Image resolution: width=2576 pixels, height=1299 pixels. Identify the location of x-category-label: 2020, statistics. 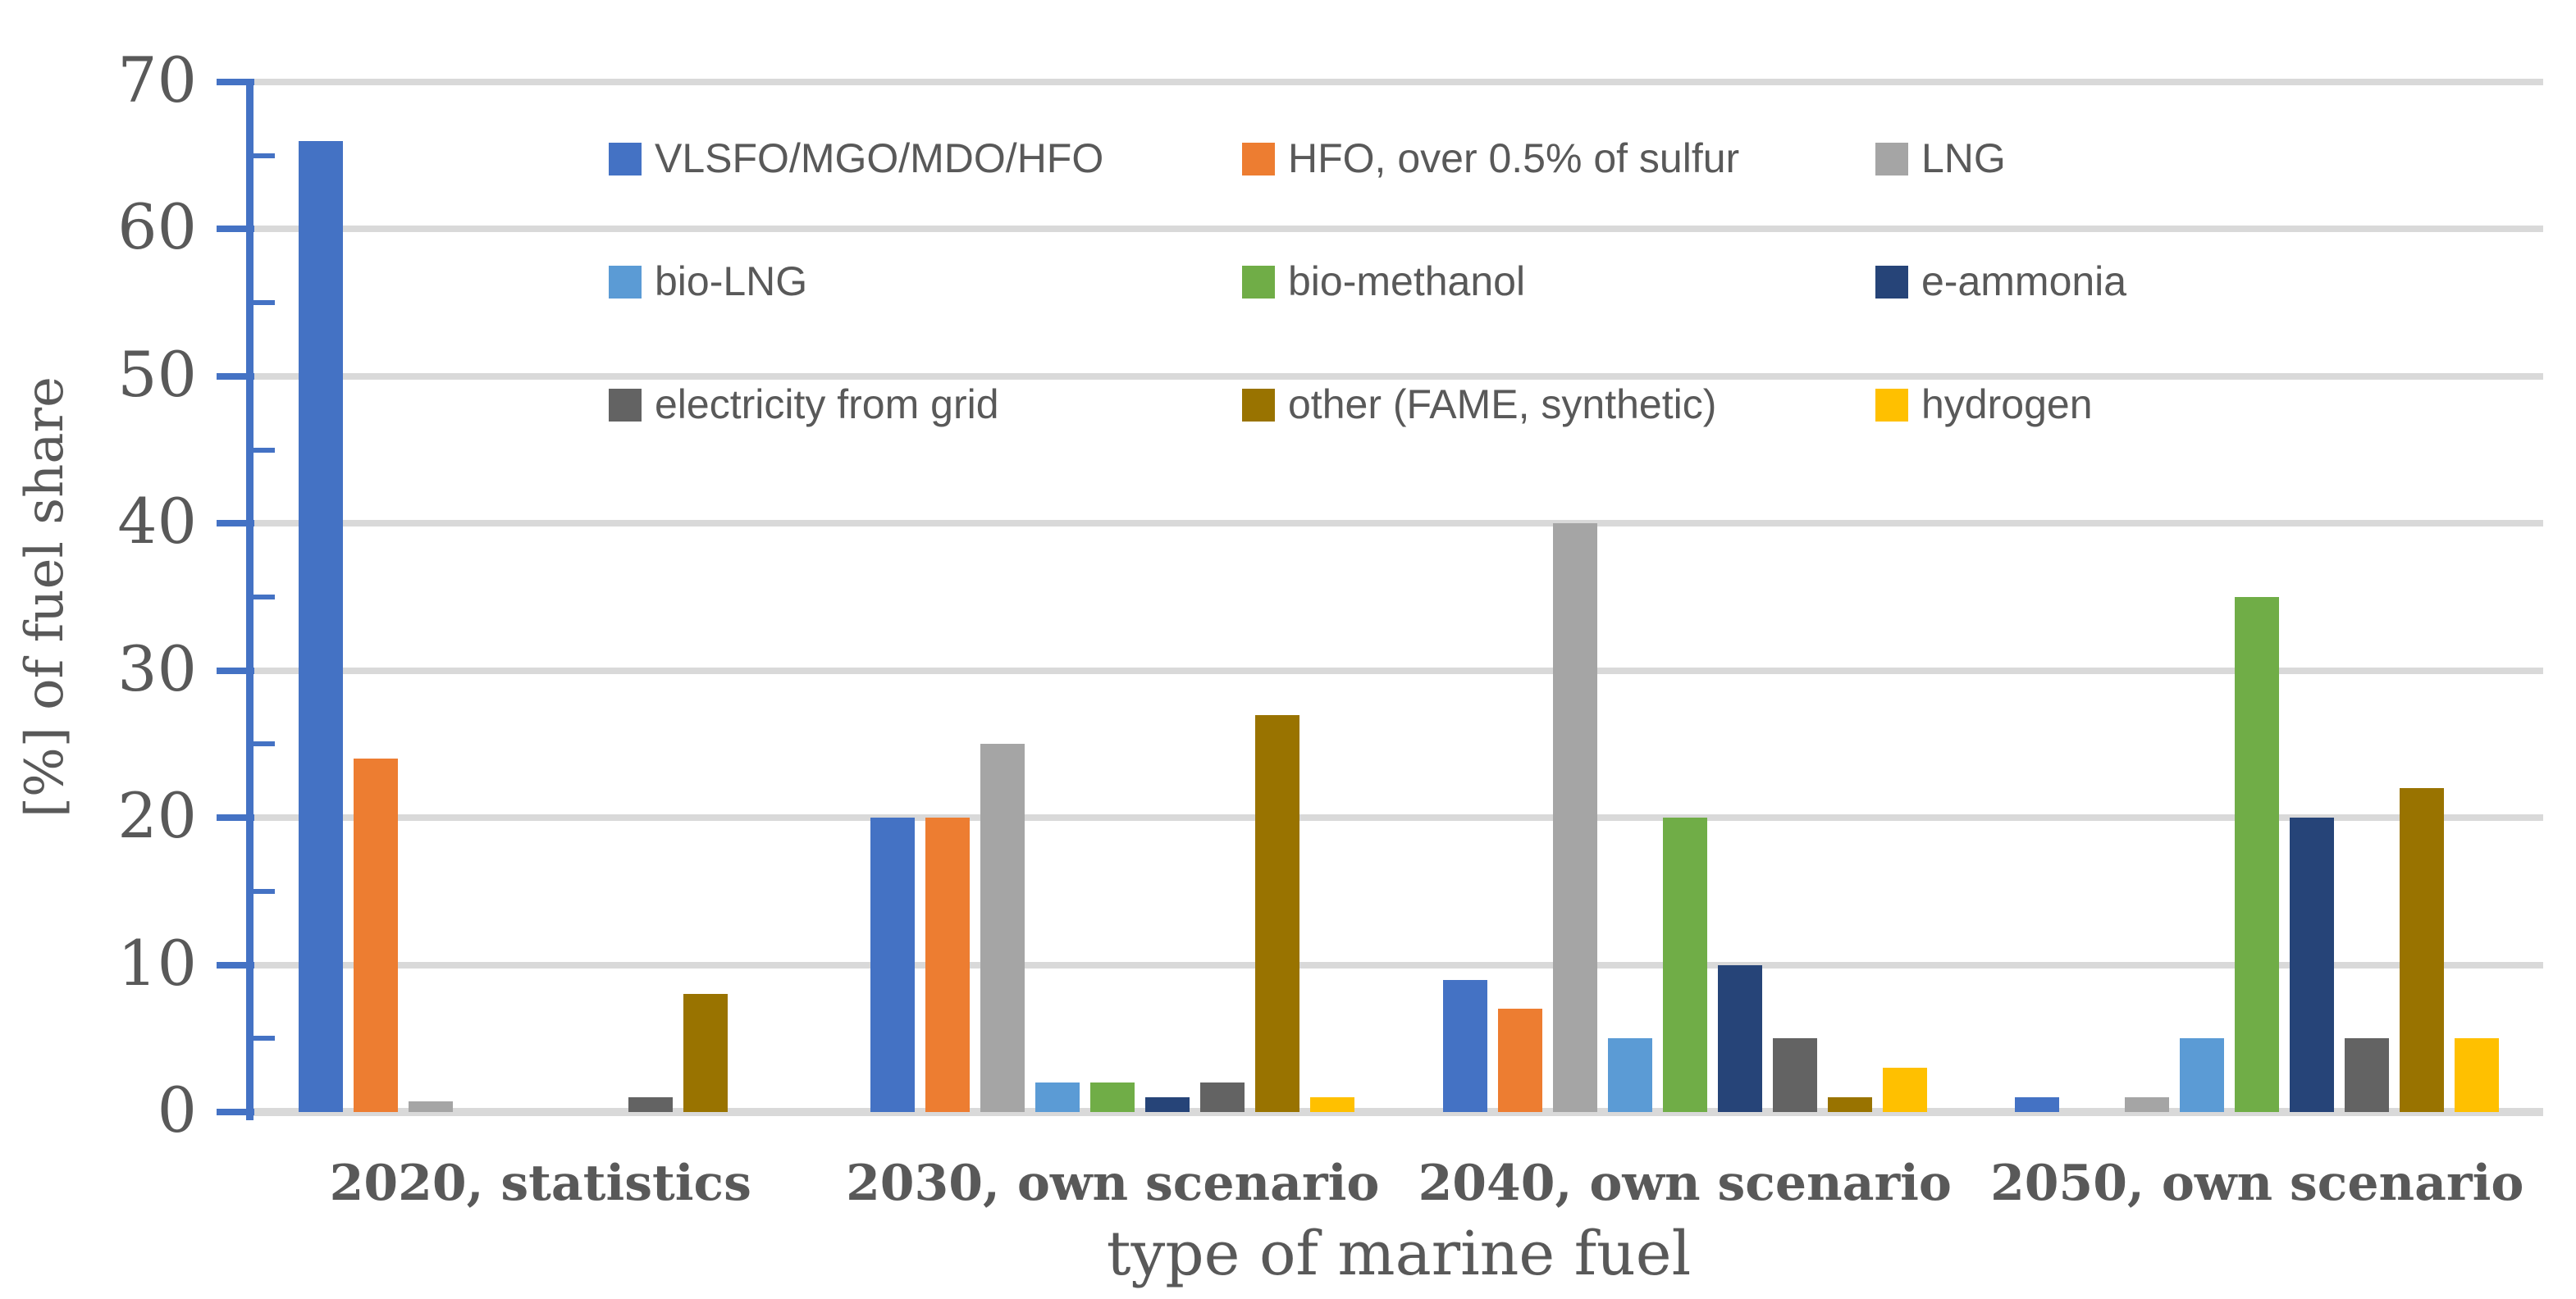
(540, 1183).